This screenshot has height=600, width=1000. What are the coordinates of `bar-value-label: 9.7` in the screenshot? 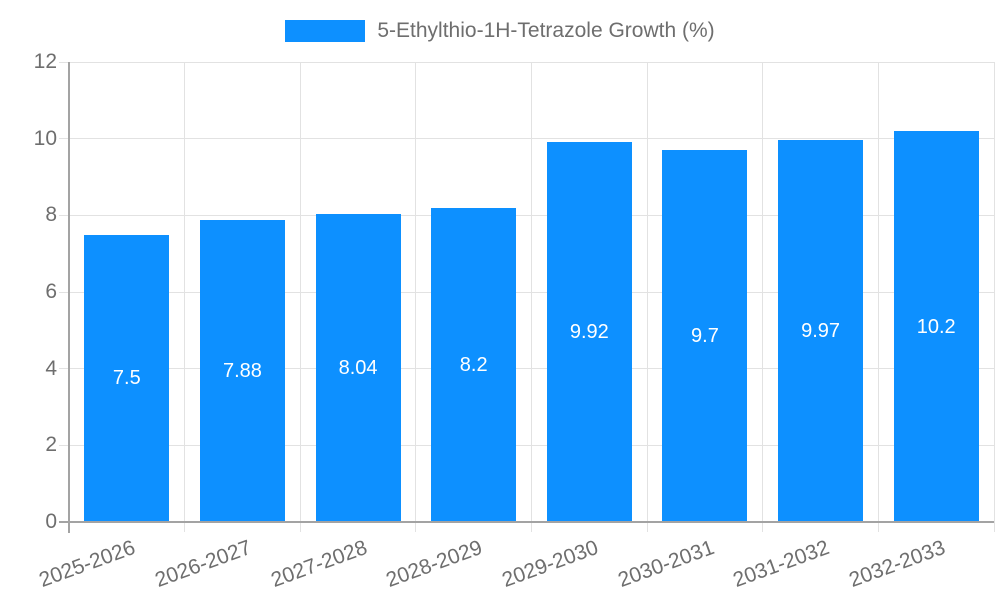 It's located at (705, 336).